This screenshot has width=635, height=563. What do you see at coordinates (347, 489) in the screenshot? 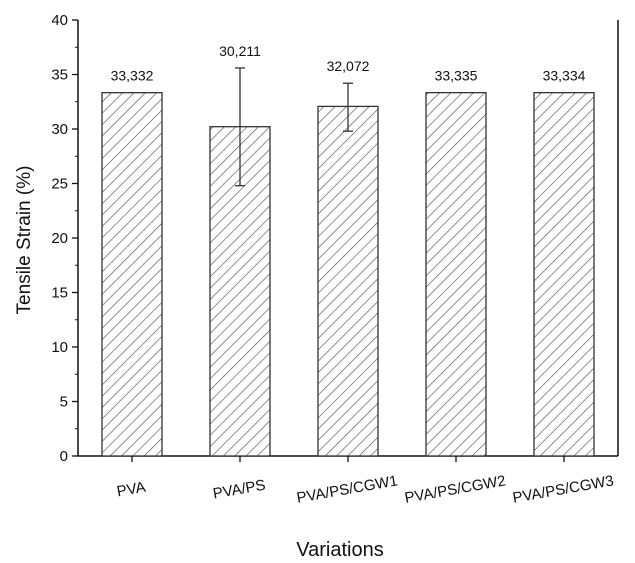
I see `x-tick-label: PVA/PS/CGW1` at bounding box center [347, 489].